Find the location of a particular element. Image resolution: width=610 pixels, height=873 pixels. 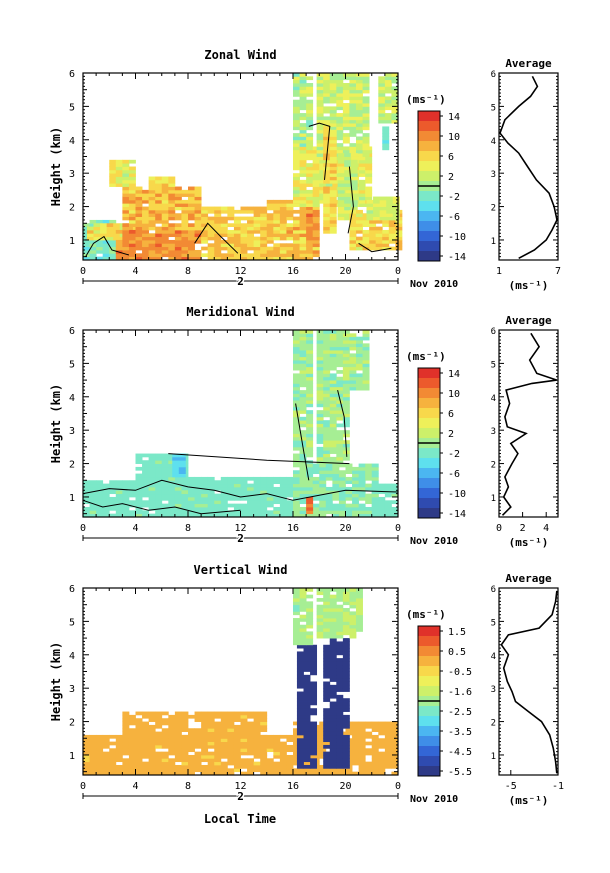

colorbar-swatch is located at coordinates (429, 433).